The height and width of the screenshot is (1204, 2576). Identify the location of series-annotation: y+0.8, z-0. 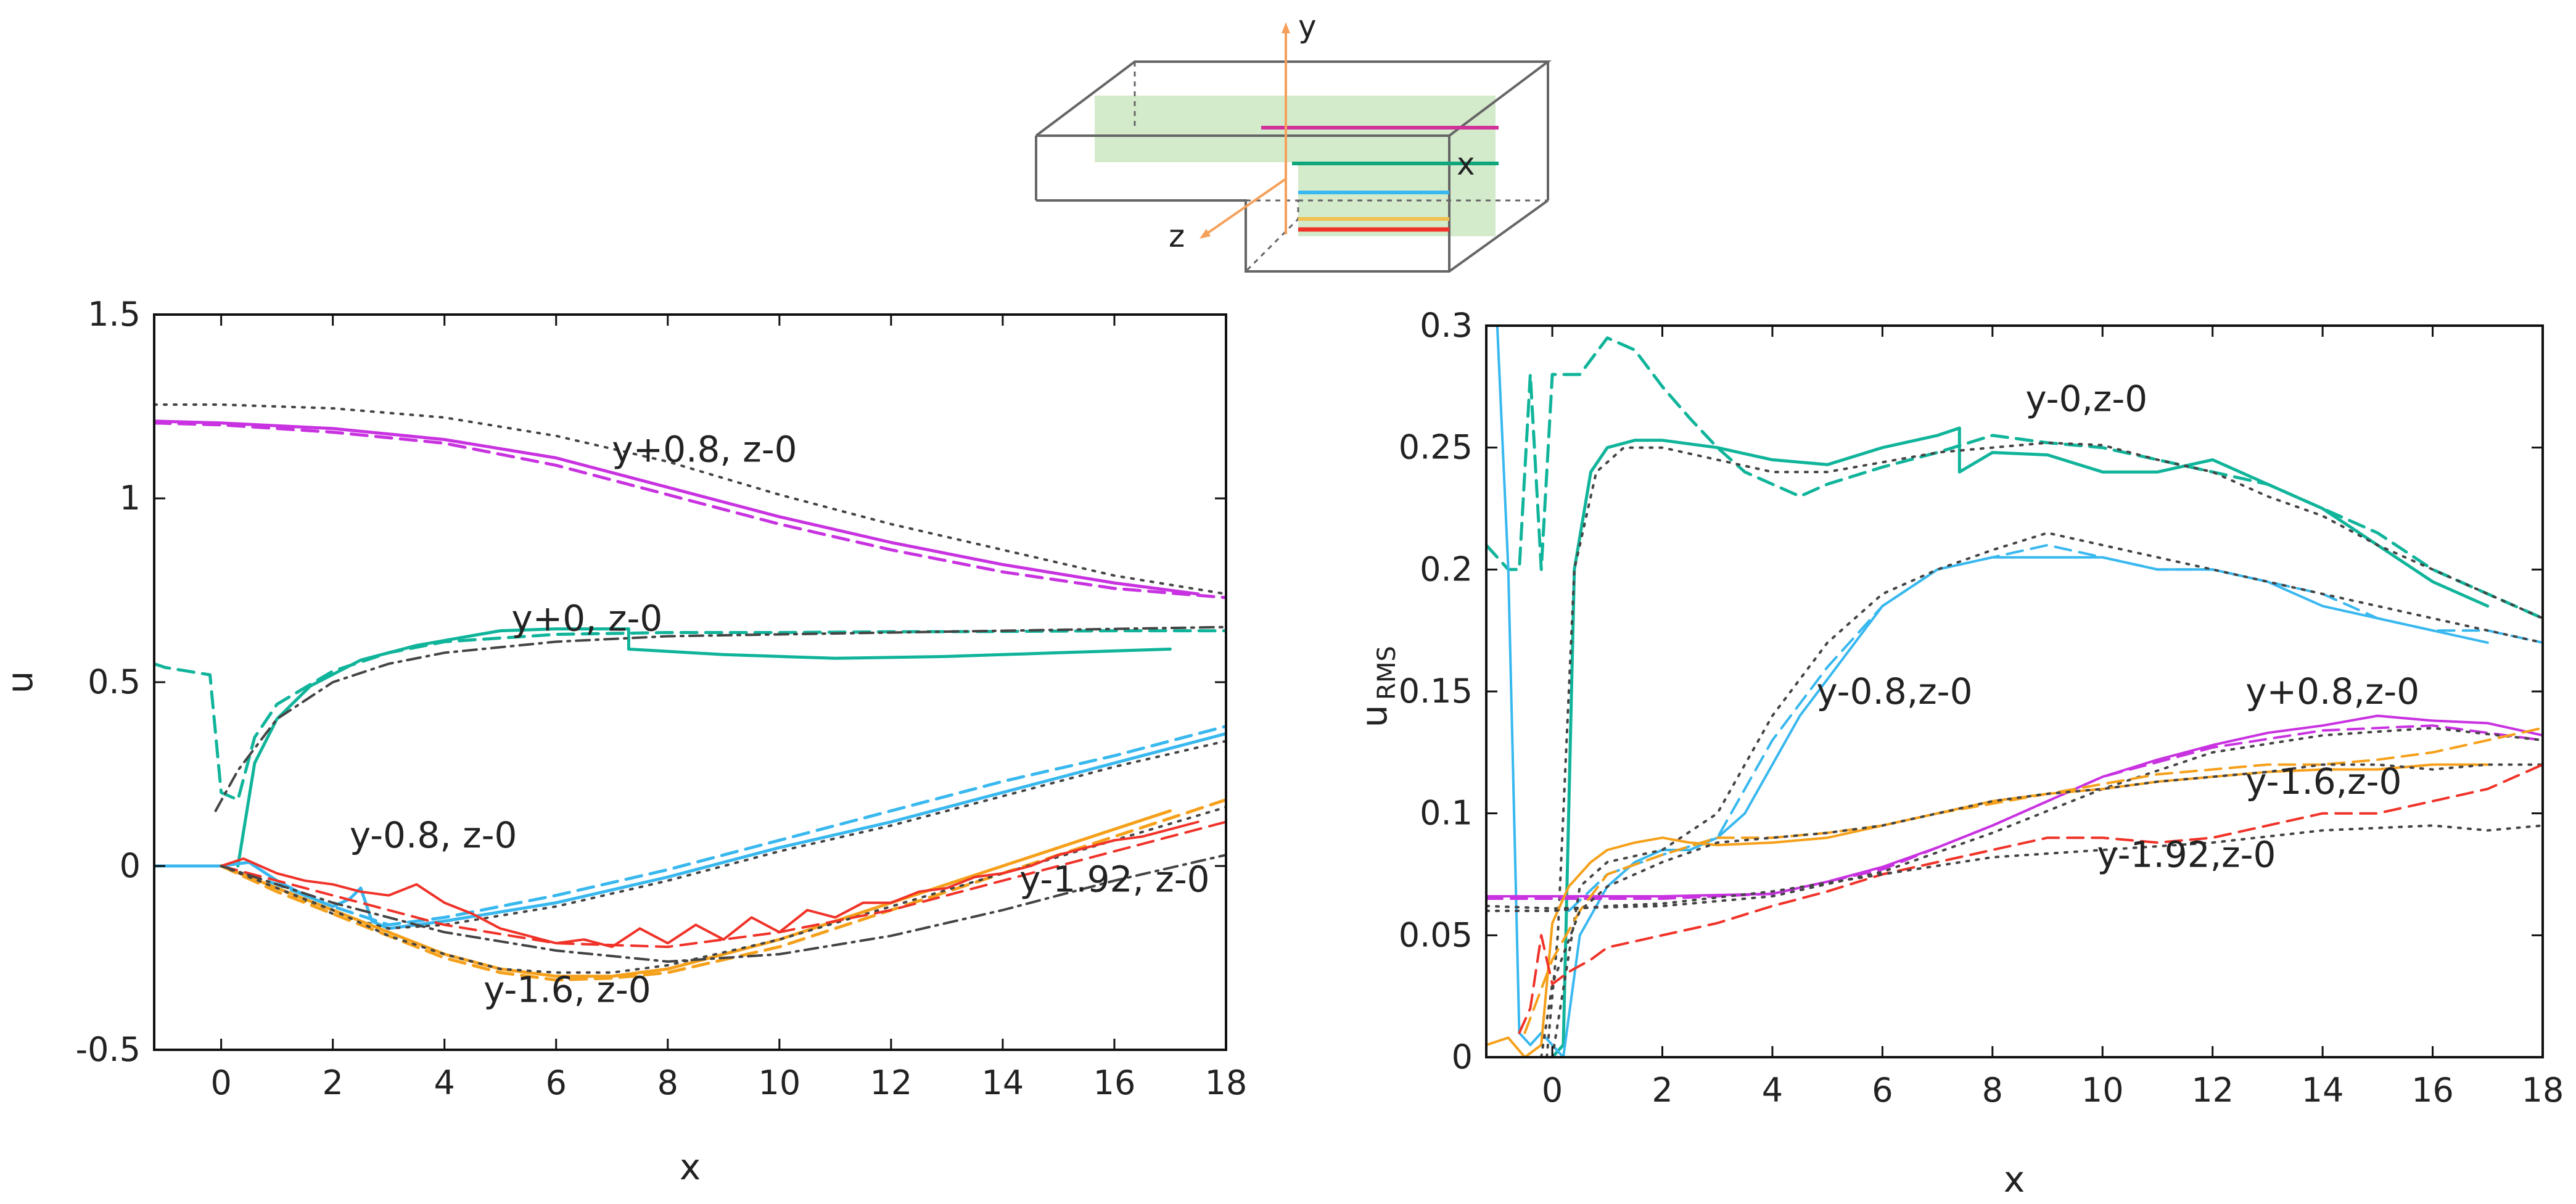
(704, 449).